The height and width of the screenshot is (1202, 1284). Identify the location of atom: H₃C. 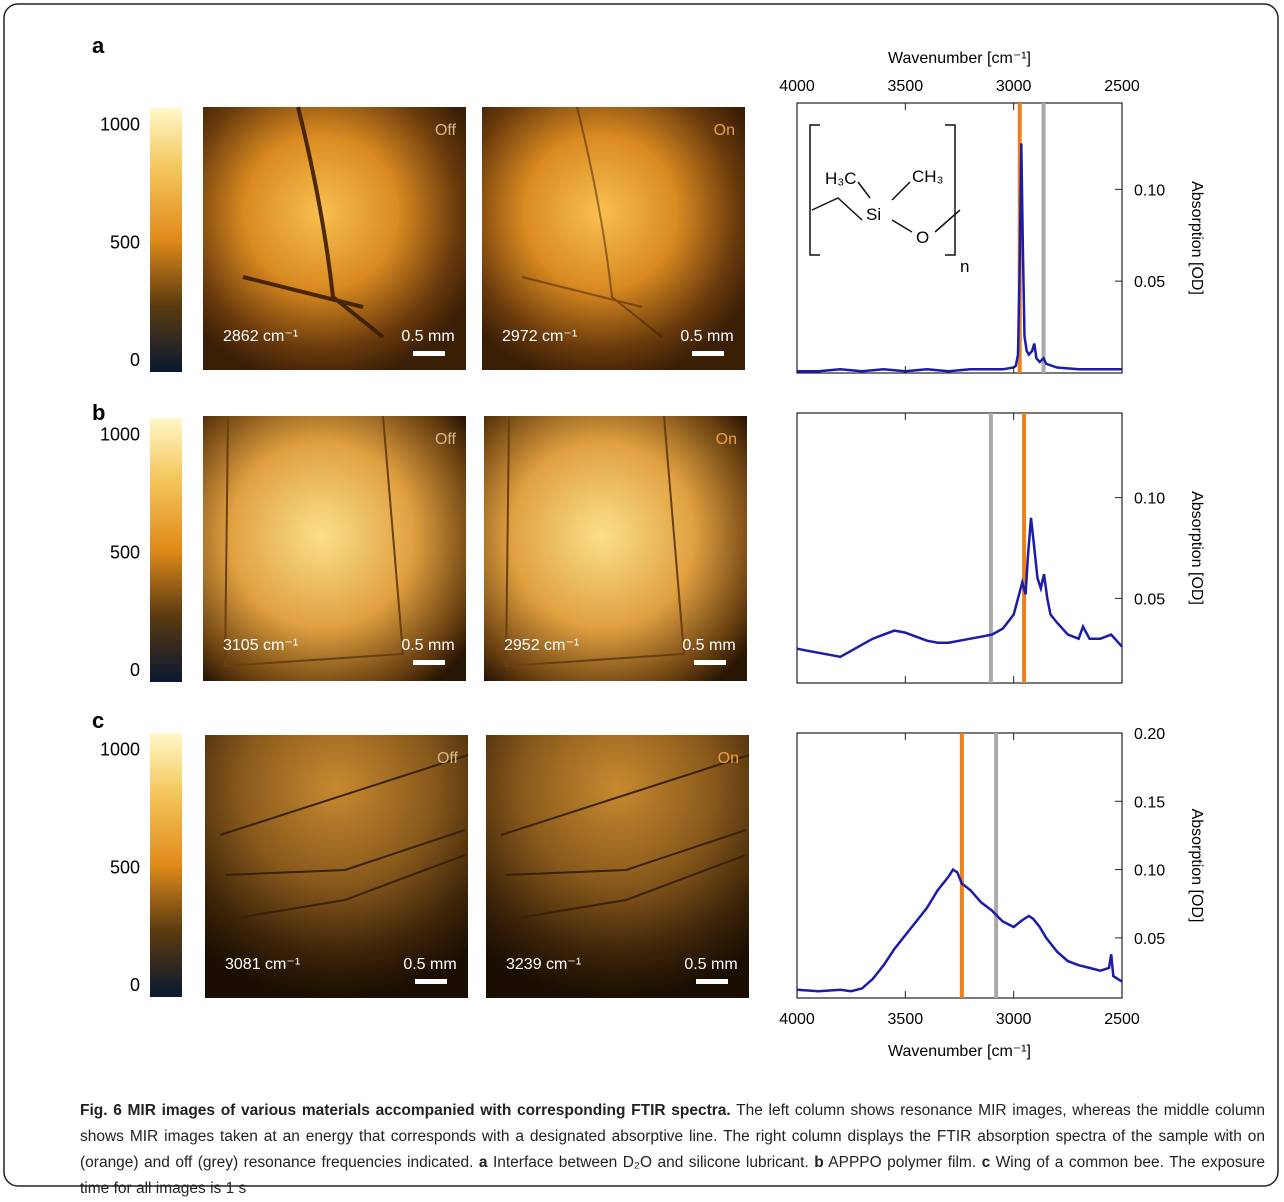
(840, 178).